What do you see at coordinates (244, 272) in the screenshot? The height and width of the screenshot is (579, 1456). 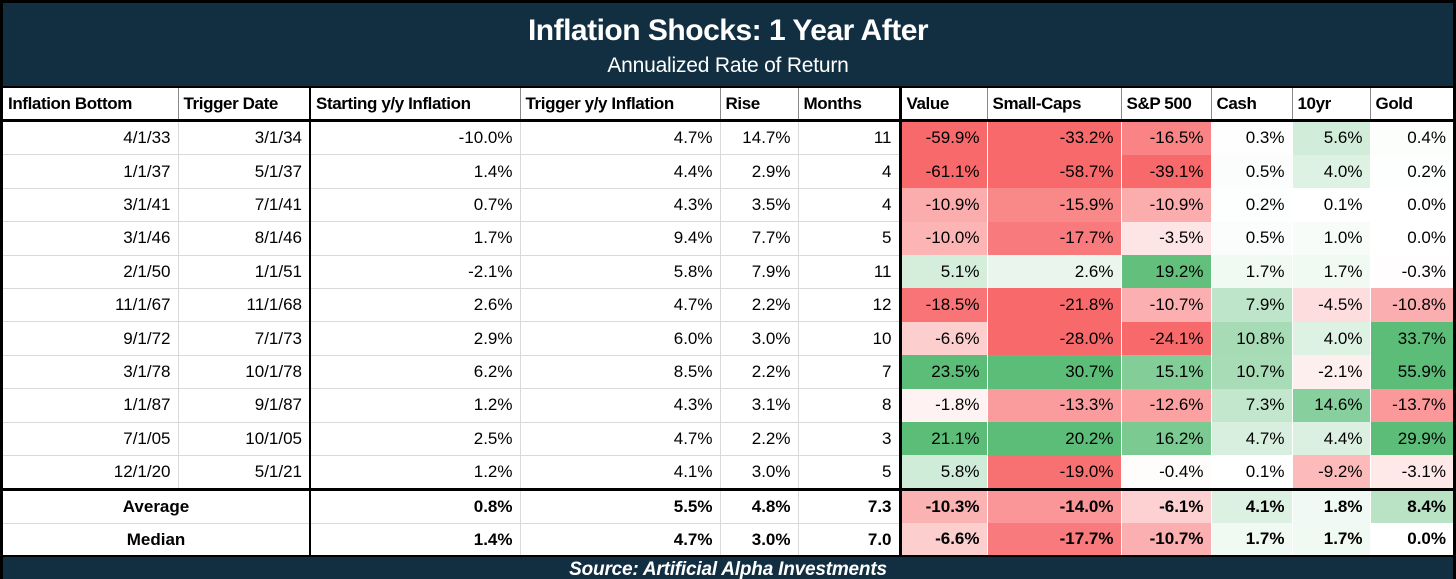 I see `date-cell: 1/1/51` at bounding box center [244, 272].